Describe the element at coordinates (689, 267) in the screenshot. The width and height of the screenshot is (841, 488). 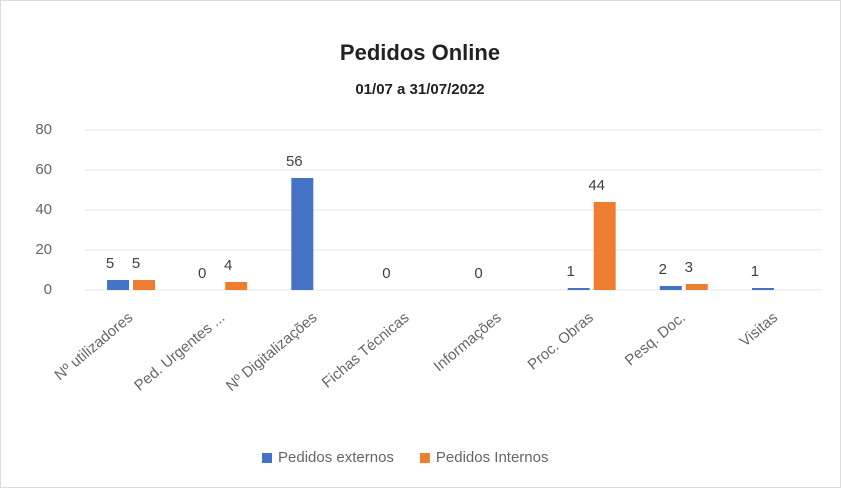
I see `data-label: 3` at that location.